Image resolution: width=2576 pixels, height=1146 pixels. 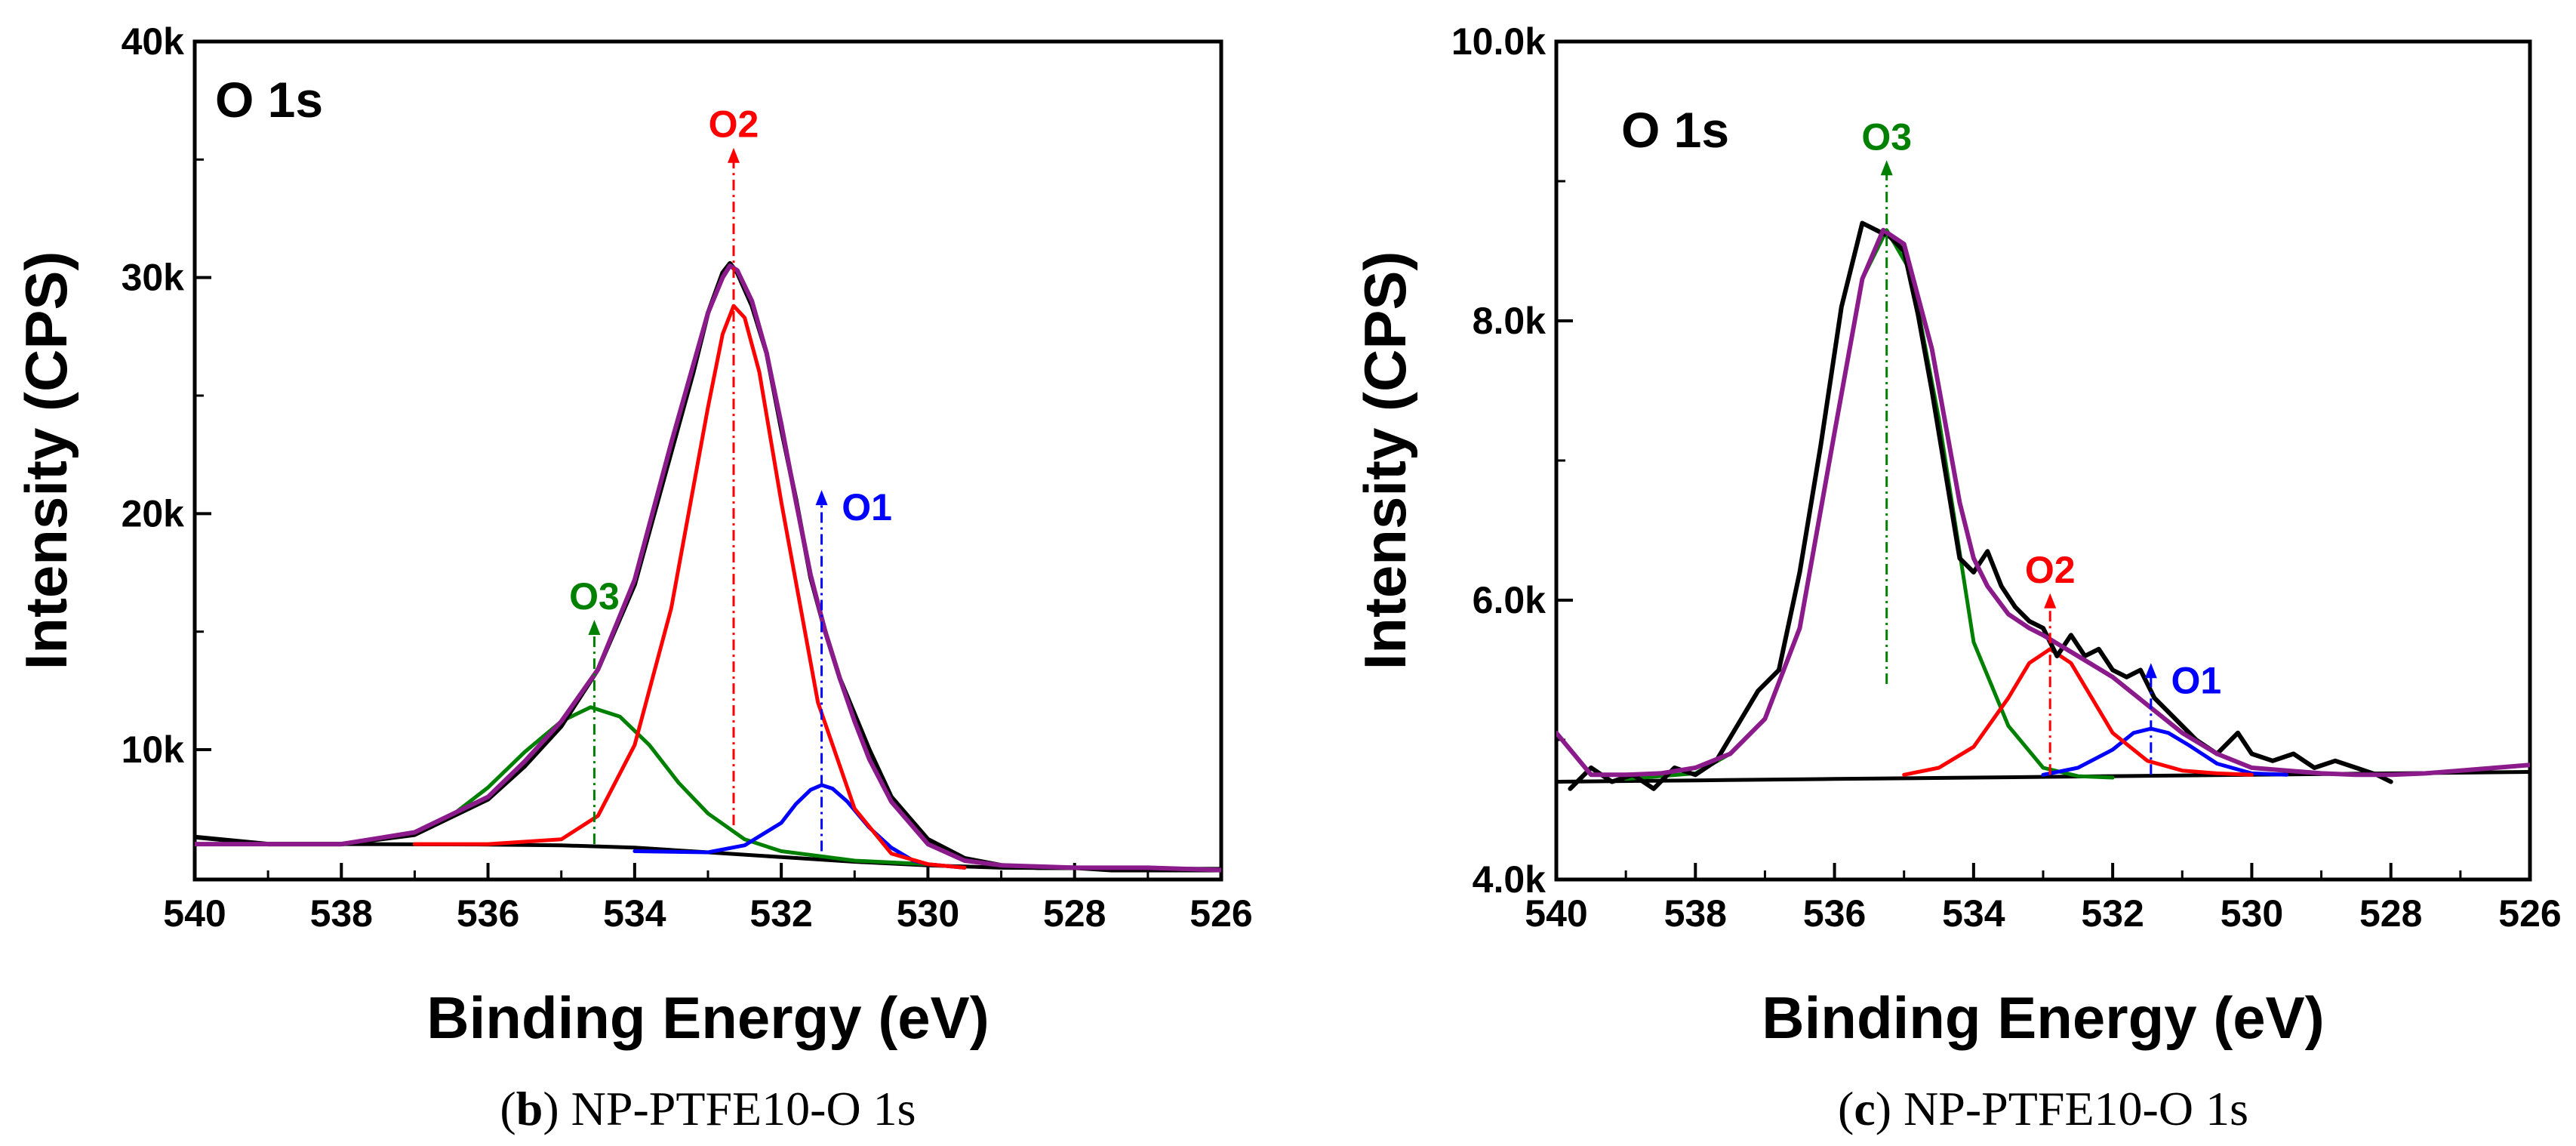 I want to click on annotation-label-O2-c: O2, so click(x=2050, y=570).